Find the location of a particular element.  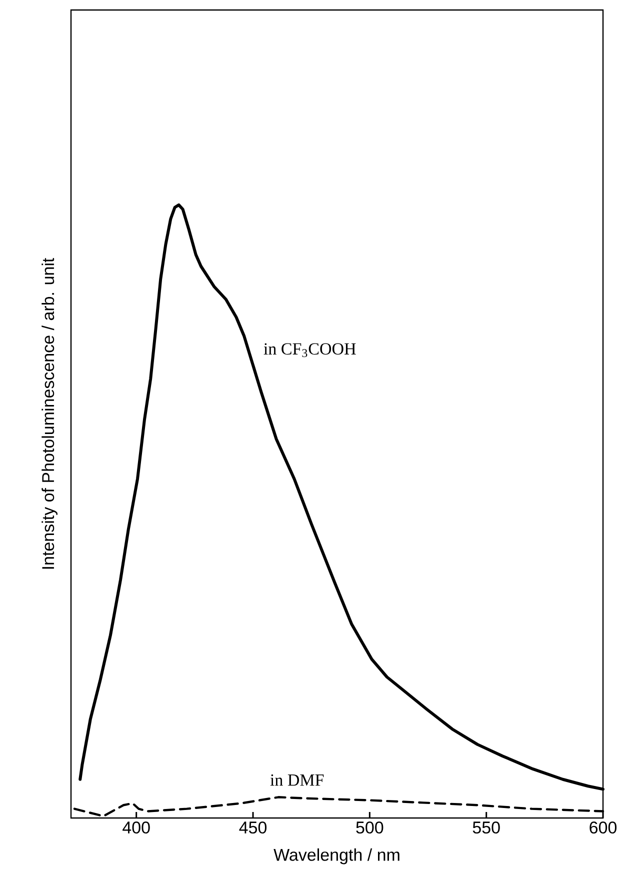

y-axis-title: Intensity of Photoluminescence / arb. unit is located at coordinates (50, 413).